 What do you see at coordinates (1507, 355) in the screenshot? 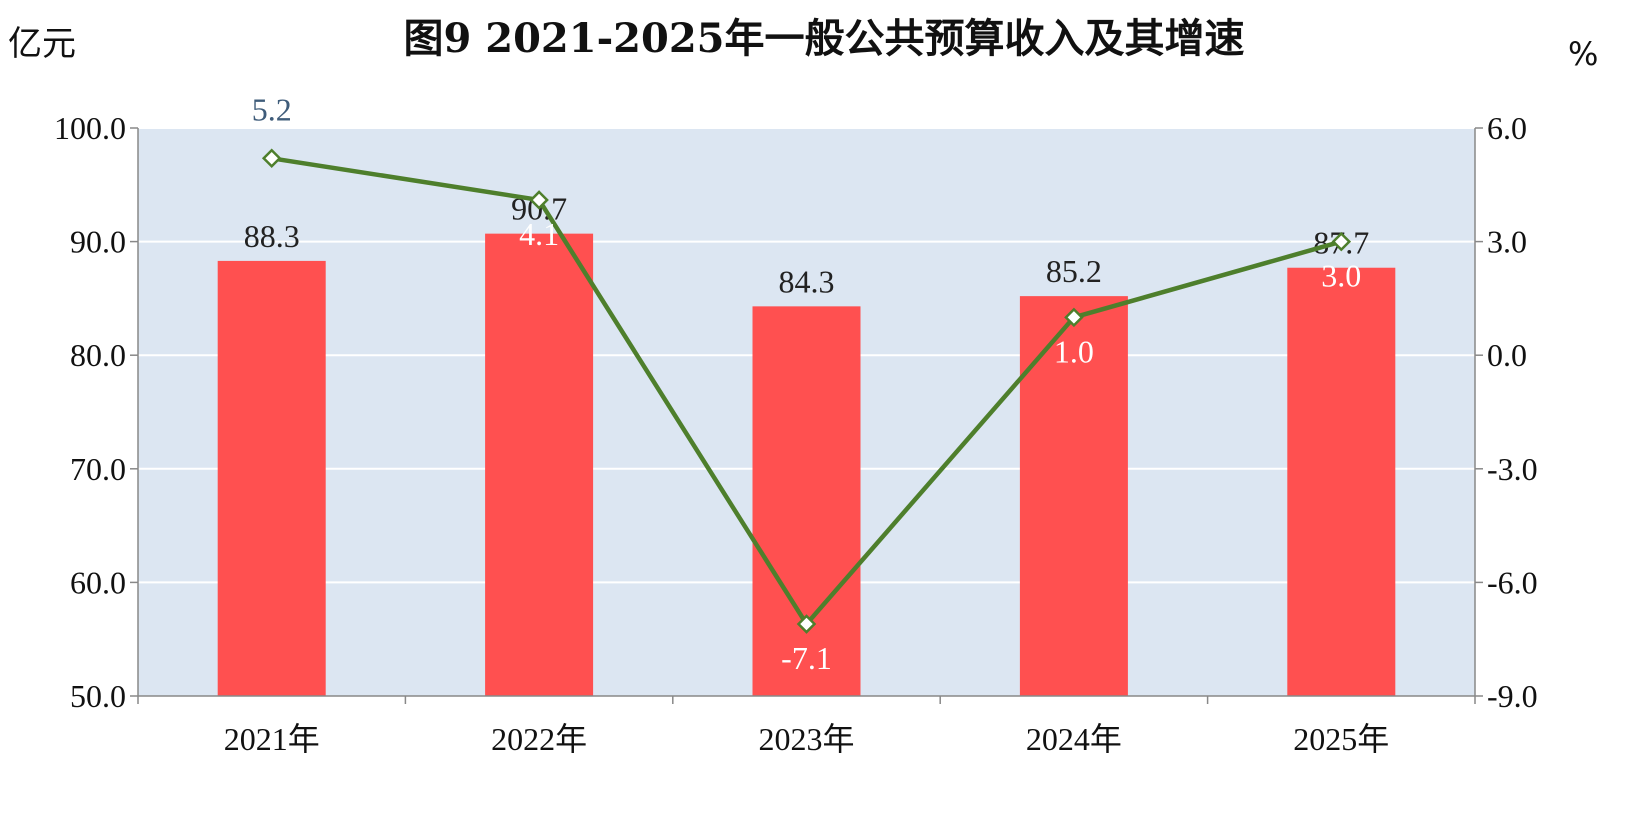
I see `right-tick-label: 0.0` at bounding box center [1507, 355].